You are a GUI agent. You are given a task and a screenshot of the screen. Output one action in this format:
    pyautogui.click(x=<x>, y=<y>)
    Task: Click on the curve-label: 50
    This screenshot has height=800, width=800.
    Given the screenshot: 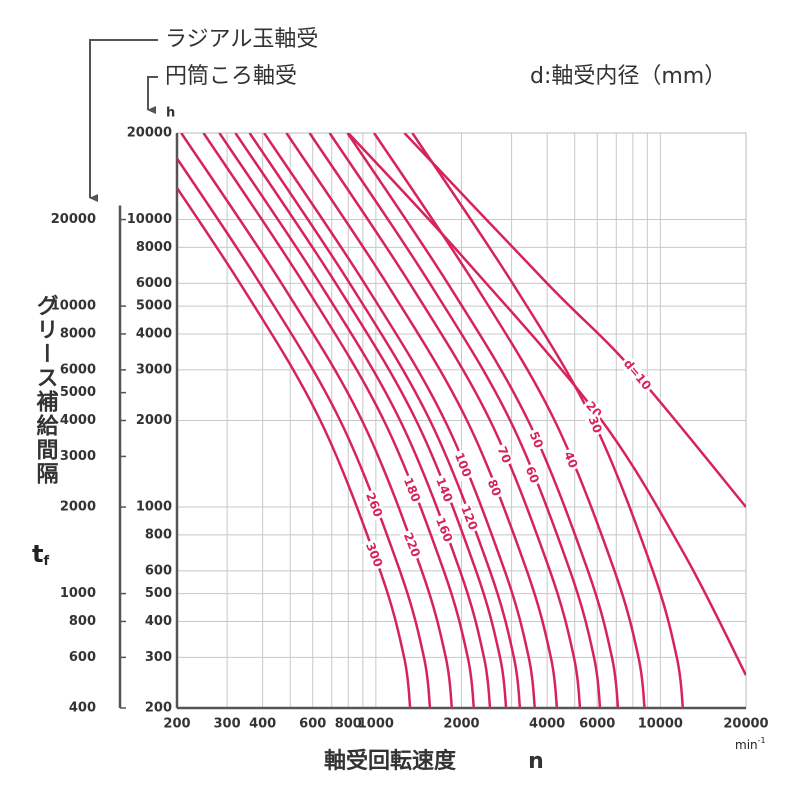 What is the action you would take?
    pyautogui.click(x=536, y=439)
    